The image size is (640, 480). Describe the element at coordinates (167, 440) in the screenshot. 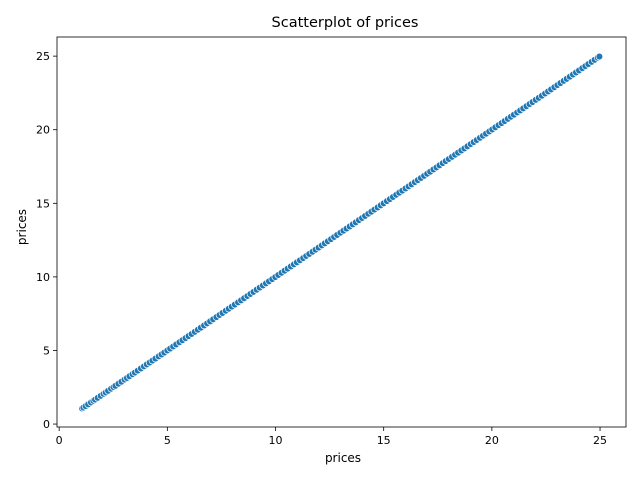

I see `x-tick-label: 5` at that location.